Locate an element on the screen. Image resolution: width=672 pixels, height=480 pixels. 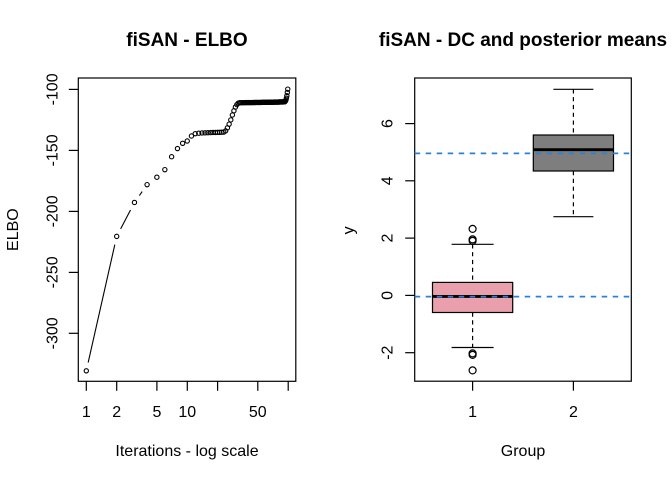
svg-text: fiSAN - ELBO is located at coordinates (186, 40).